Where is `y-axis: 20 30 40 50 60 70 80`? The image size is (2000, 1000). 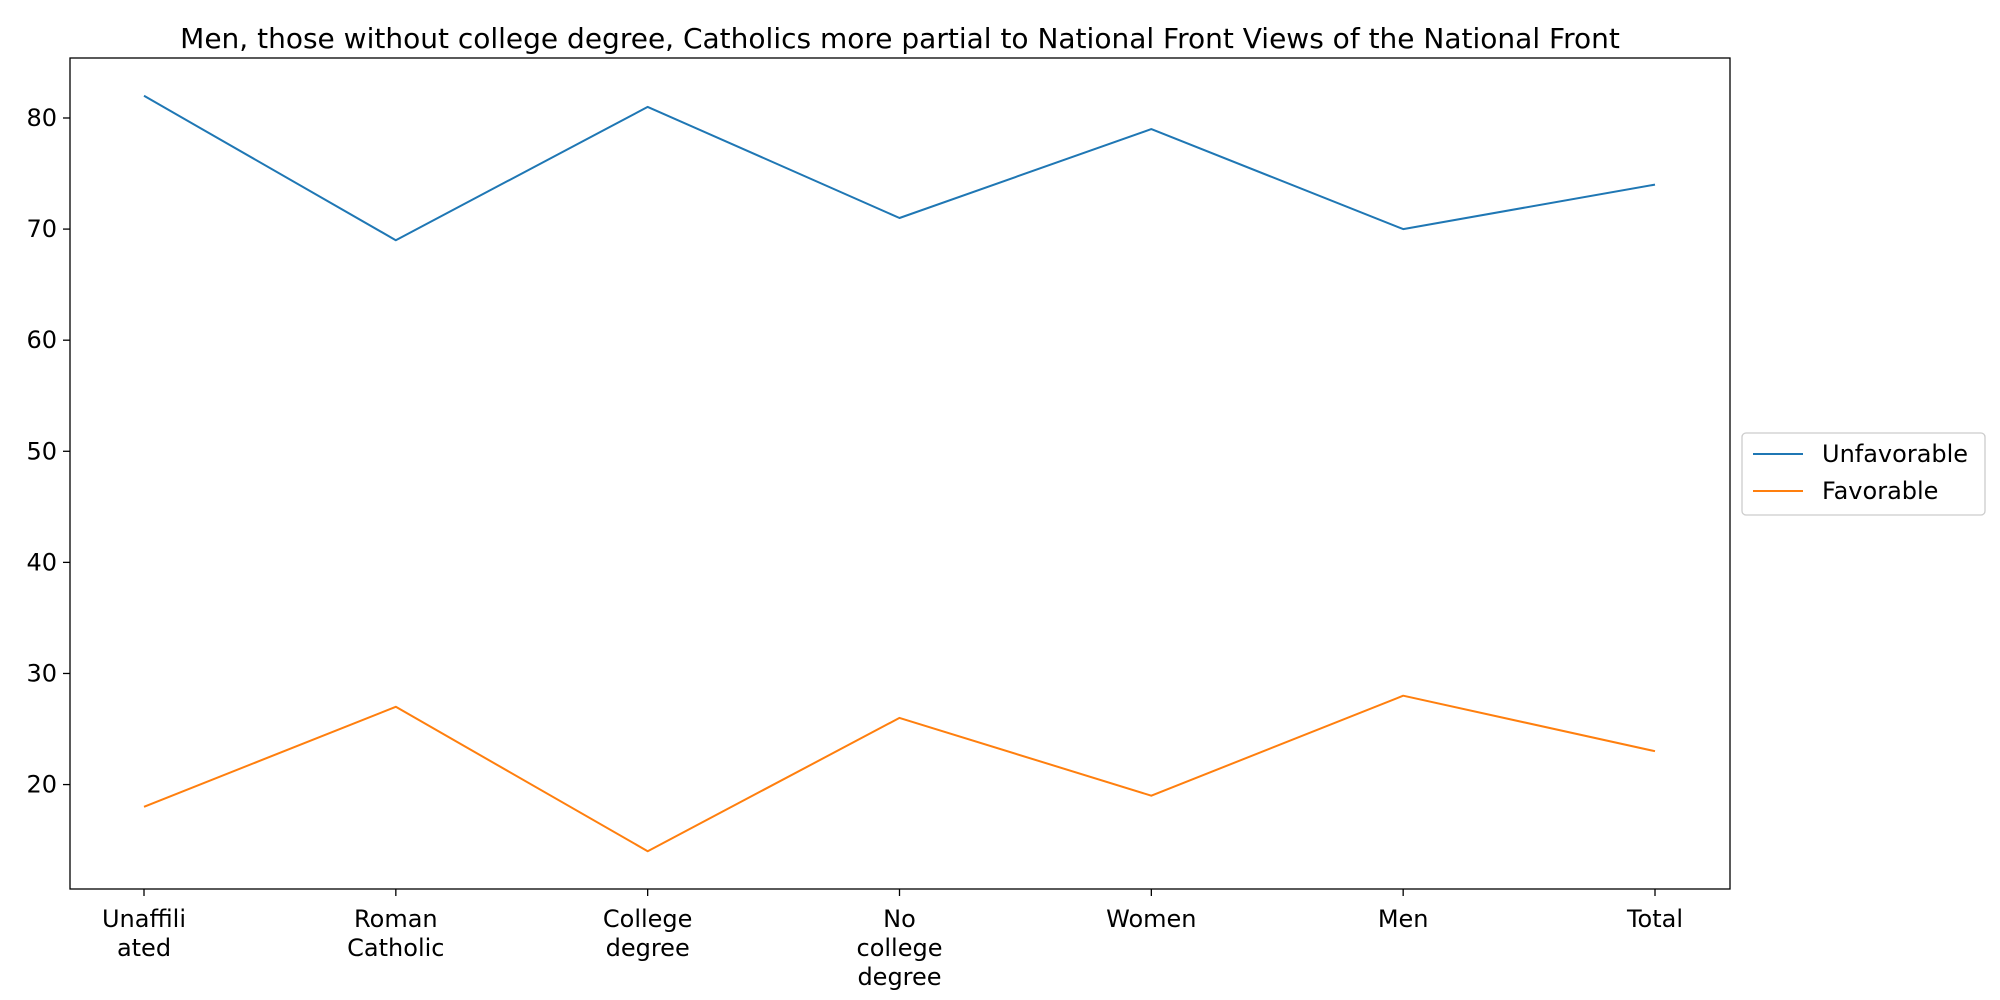
y-axis: 20 30 40 50 60 70 80 is located at coordinates (48, 451).